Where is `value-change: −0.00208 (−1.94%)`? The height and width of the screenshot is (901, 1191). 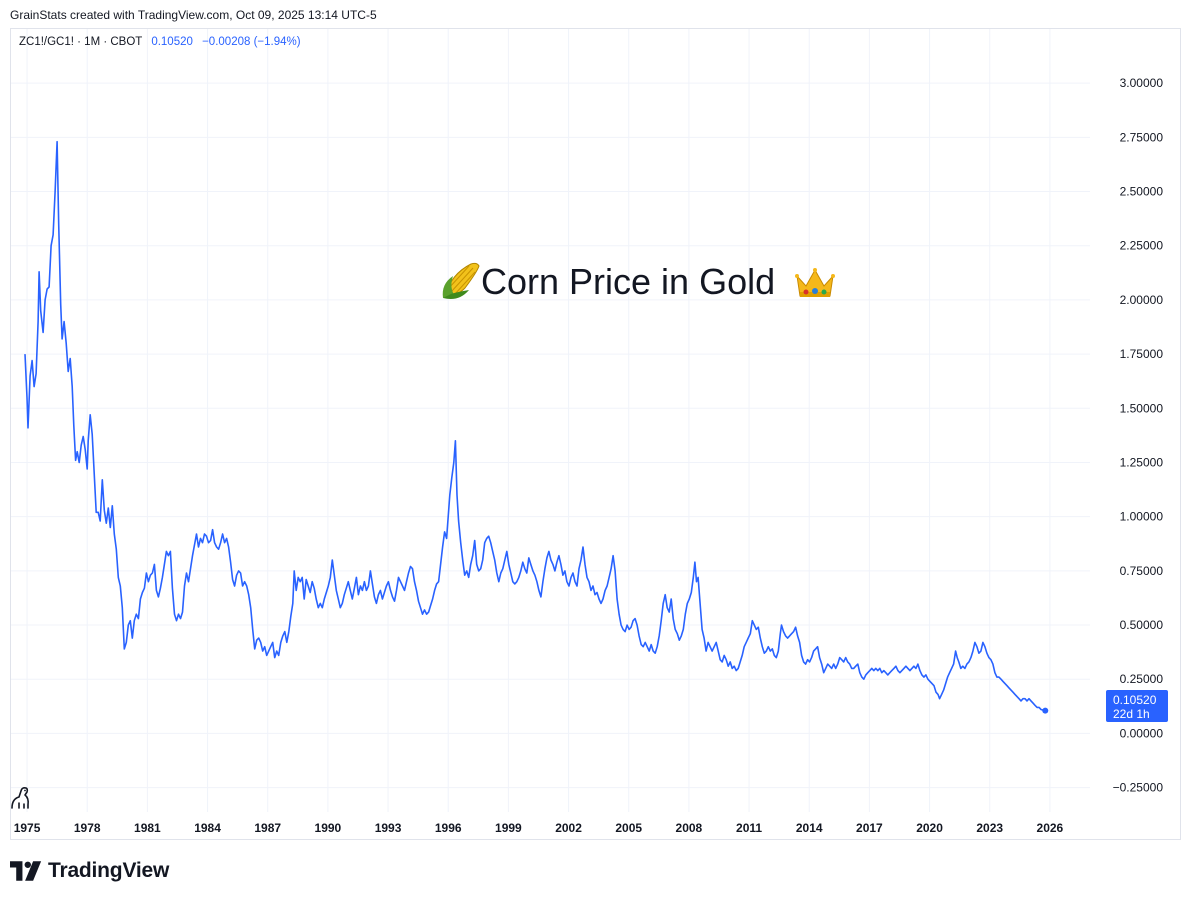
value-change: −0.00208 (−1.94%) is located at coordinates (251, 42).